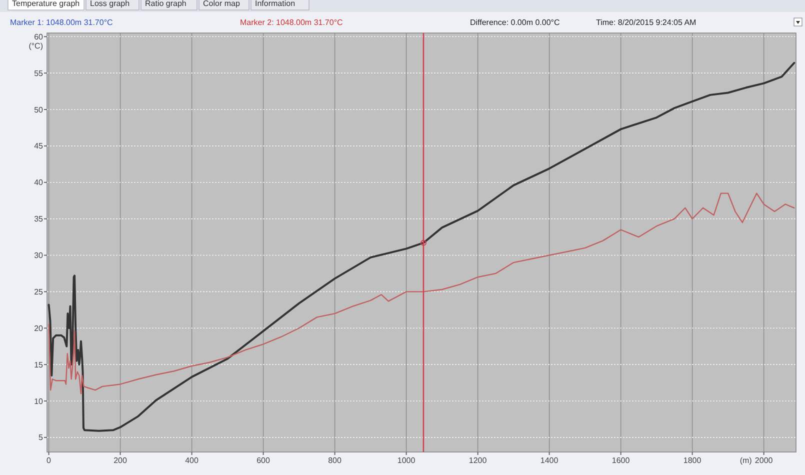 The image size is (805, 475). What do you see at coordinates (335, 460) in the screenshot?
I see `x-tick-label: 800` at bounding box center [335, 460].